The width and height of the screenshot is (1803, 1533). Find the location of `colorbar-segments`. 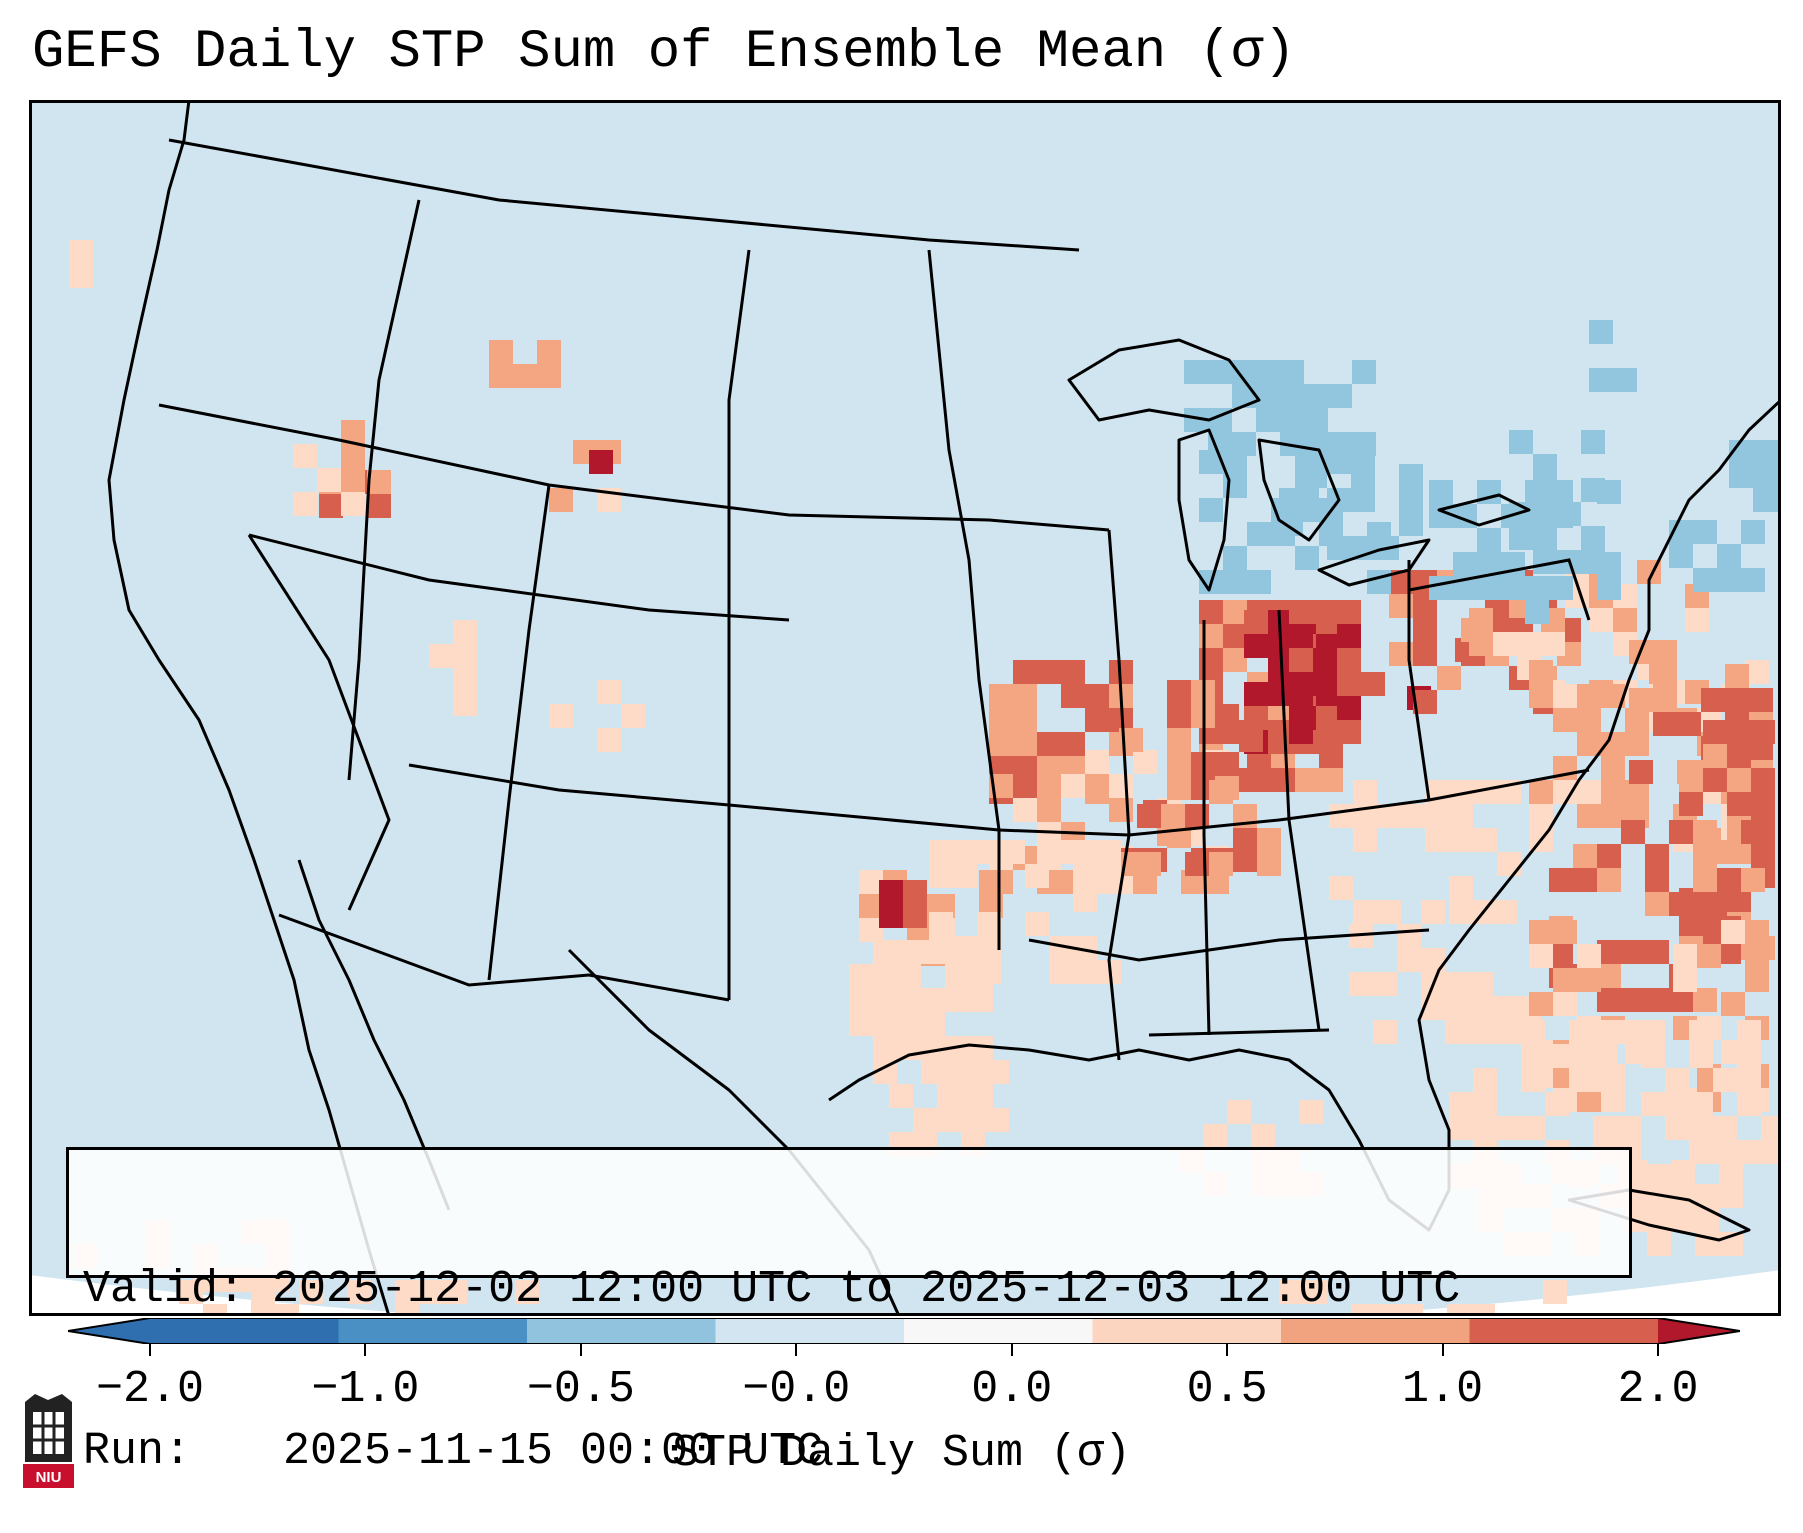

colorbar-segments is located at coordinates (904, 1331).